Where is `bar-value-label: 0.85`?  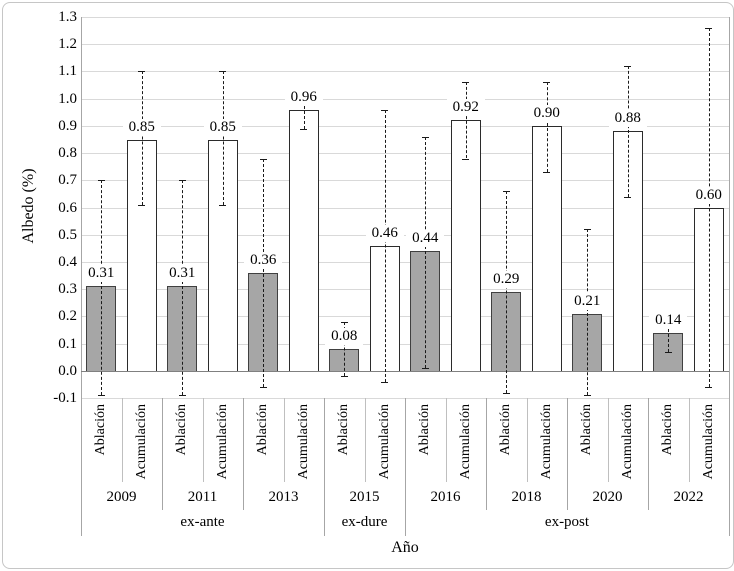 bar-value-label: 0.85 is located at coordinates (141, 127).